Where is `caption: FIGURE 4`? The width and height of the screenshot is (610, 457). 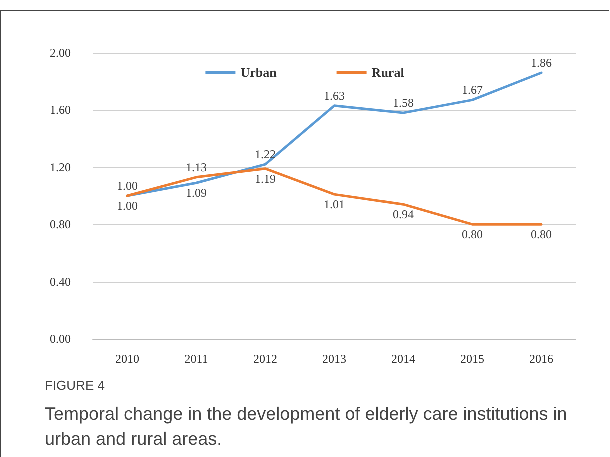 caption: FIGURE 4 is located at coordinates (75, 386).